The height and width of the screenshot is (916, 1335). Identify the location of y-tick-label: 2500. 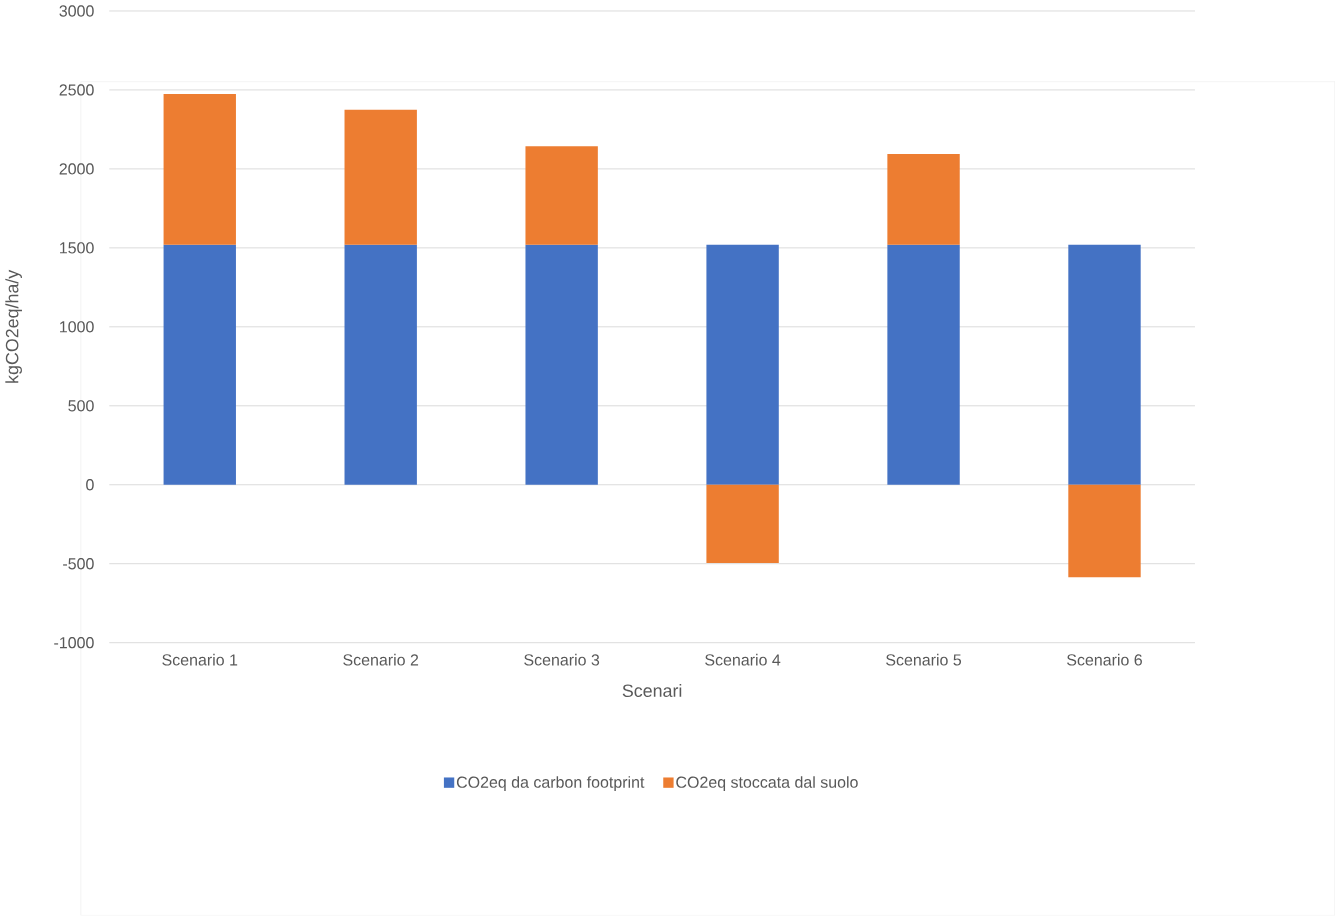
(76, 90).